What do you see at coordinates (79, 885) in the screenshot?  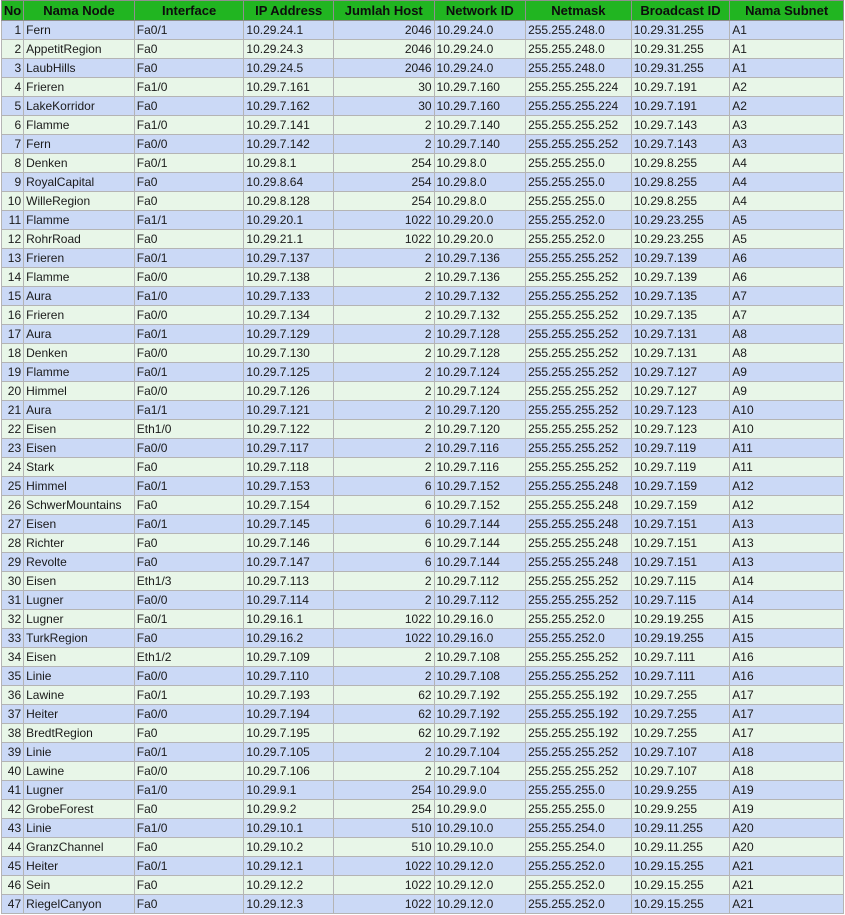 I see `cell-nama-node: Sein` at bounding box center [79, 885].